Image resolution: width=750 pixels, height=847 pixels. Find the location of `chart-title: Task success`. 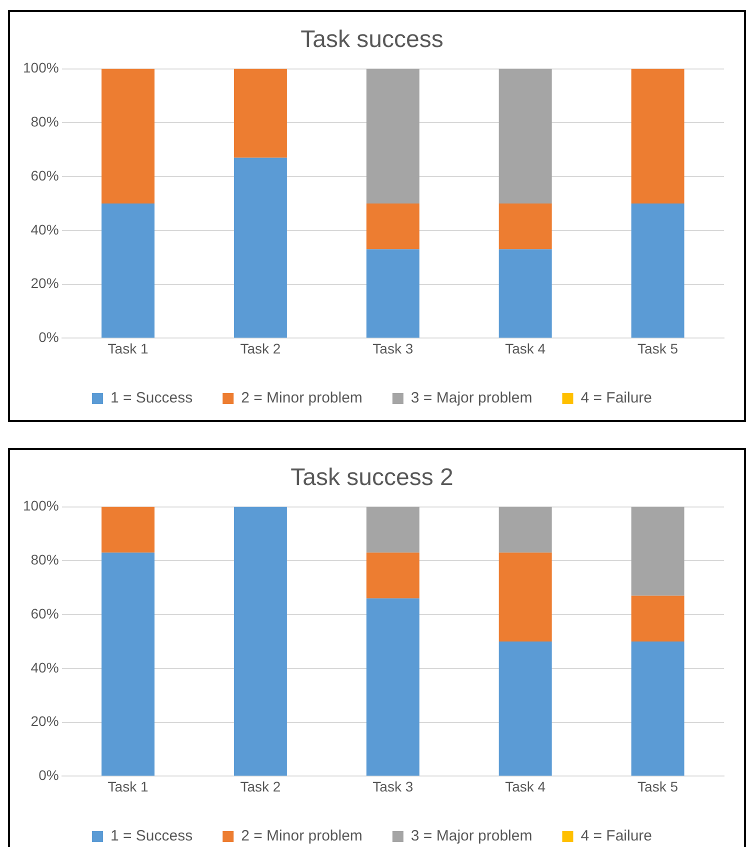

chart-title: Task success is located at coordinates (372, 40).